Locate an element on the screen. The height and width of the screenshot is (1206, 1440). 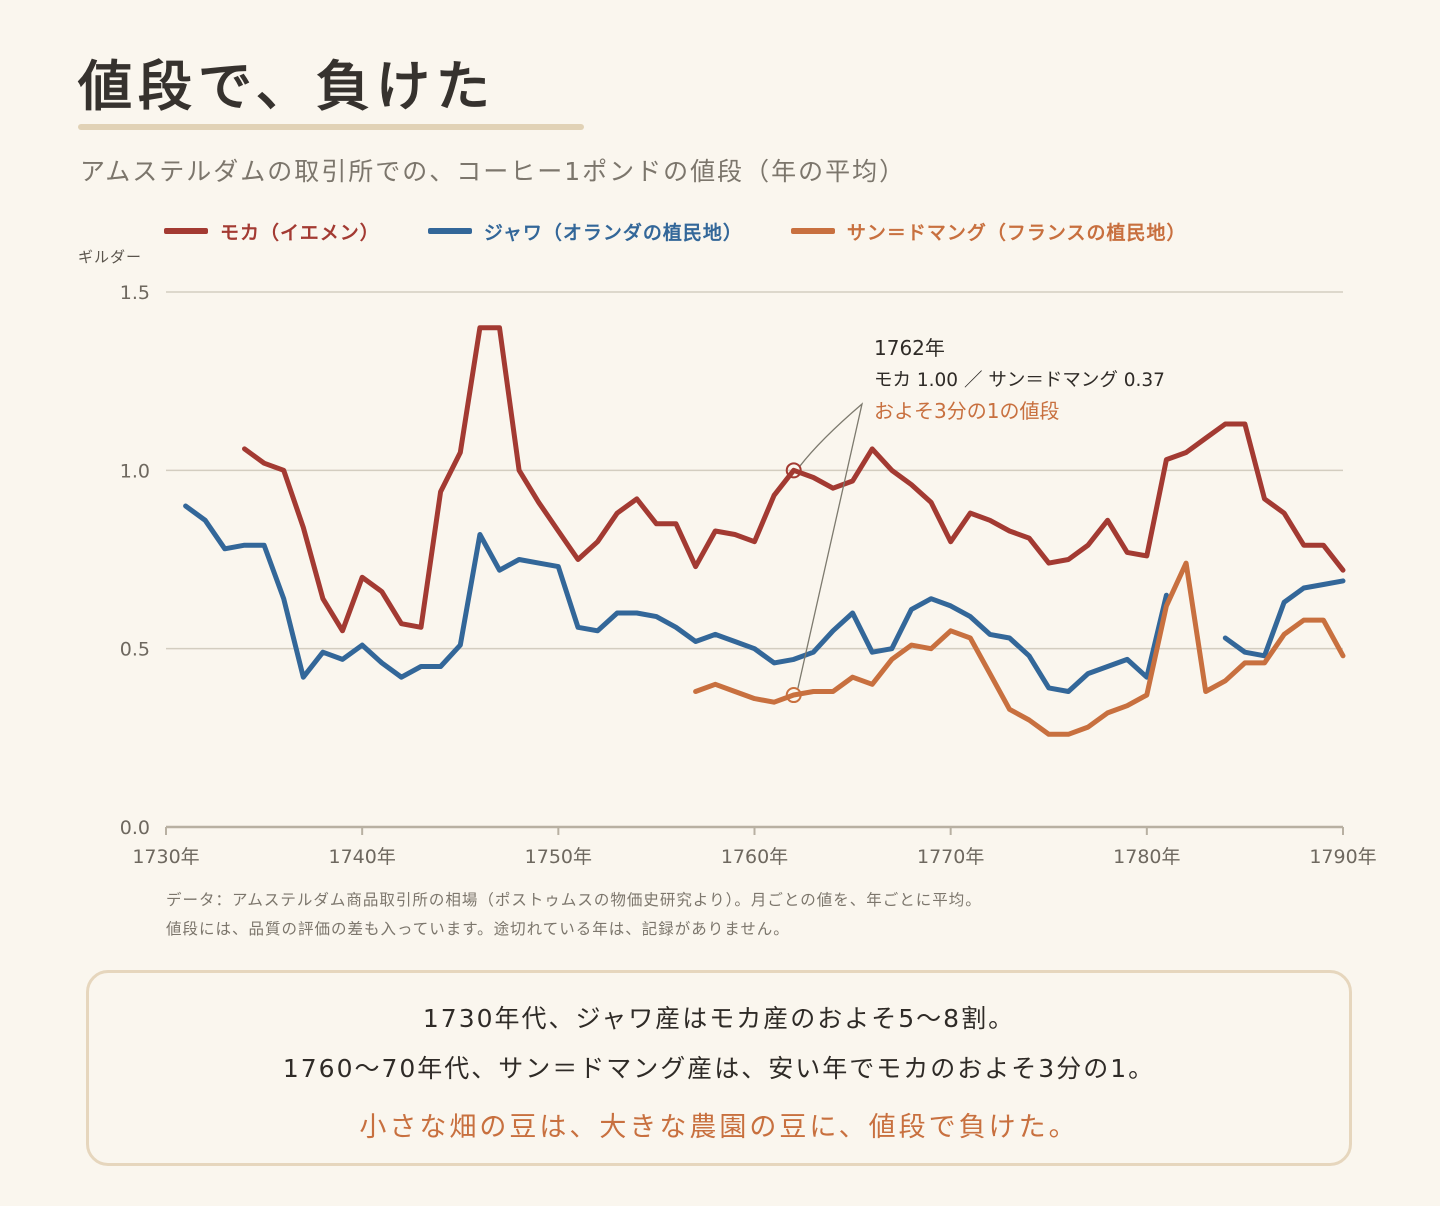
page-title: 値段で、負けた is located at coordinates (287, 86).